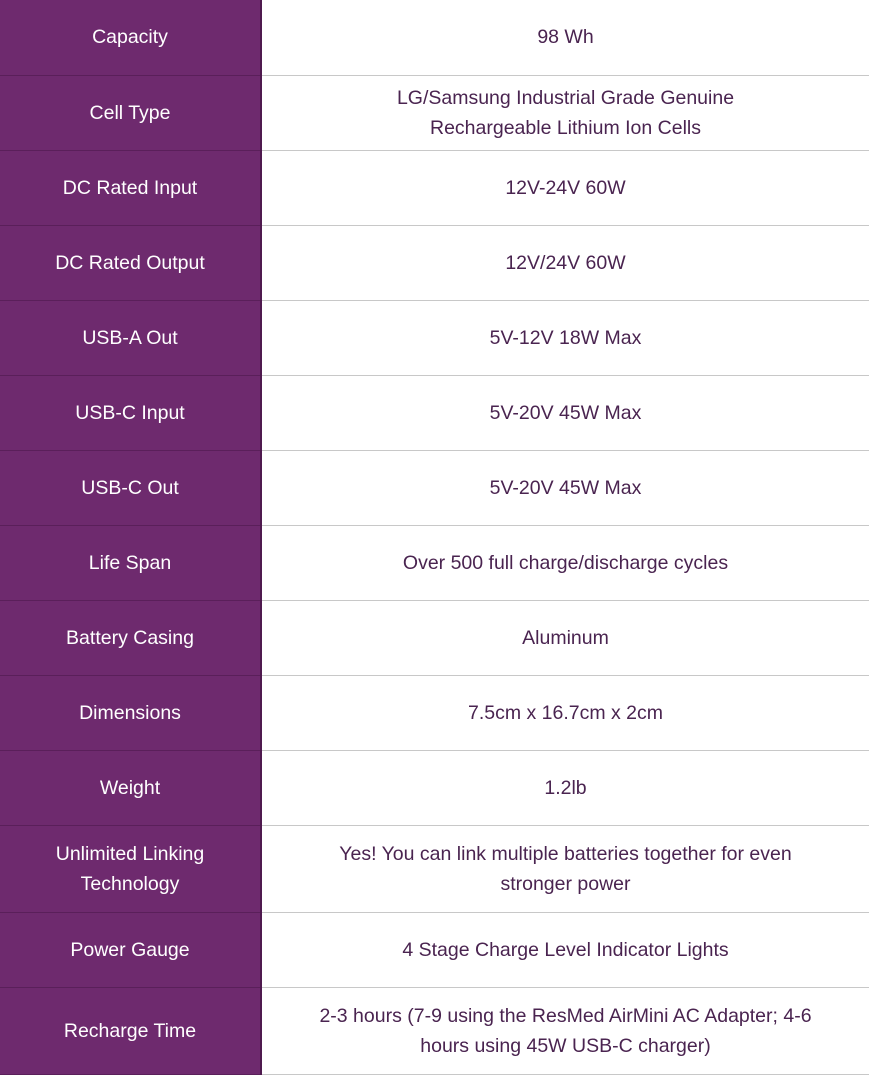 This screenshot has width=869, height=1075. I want to click on spec-label: Weight, so click(131, 788).